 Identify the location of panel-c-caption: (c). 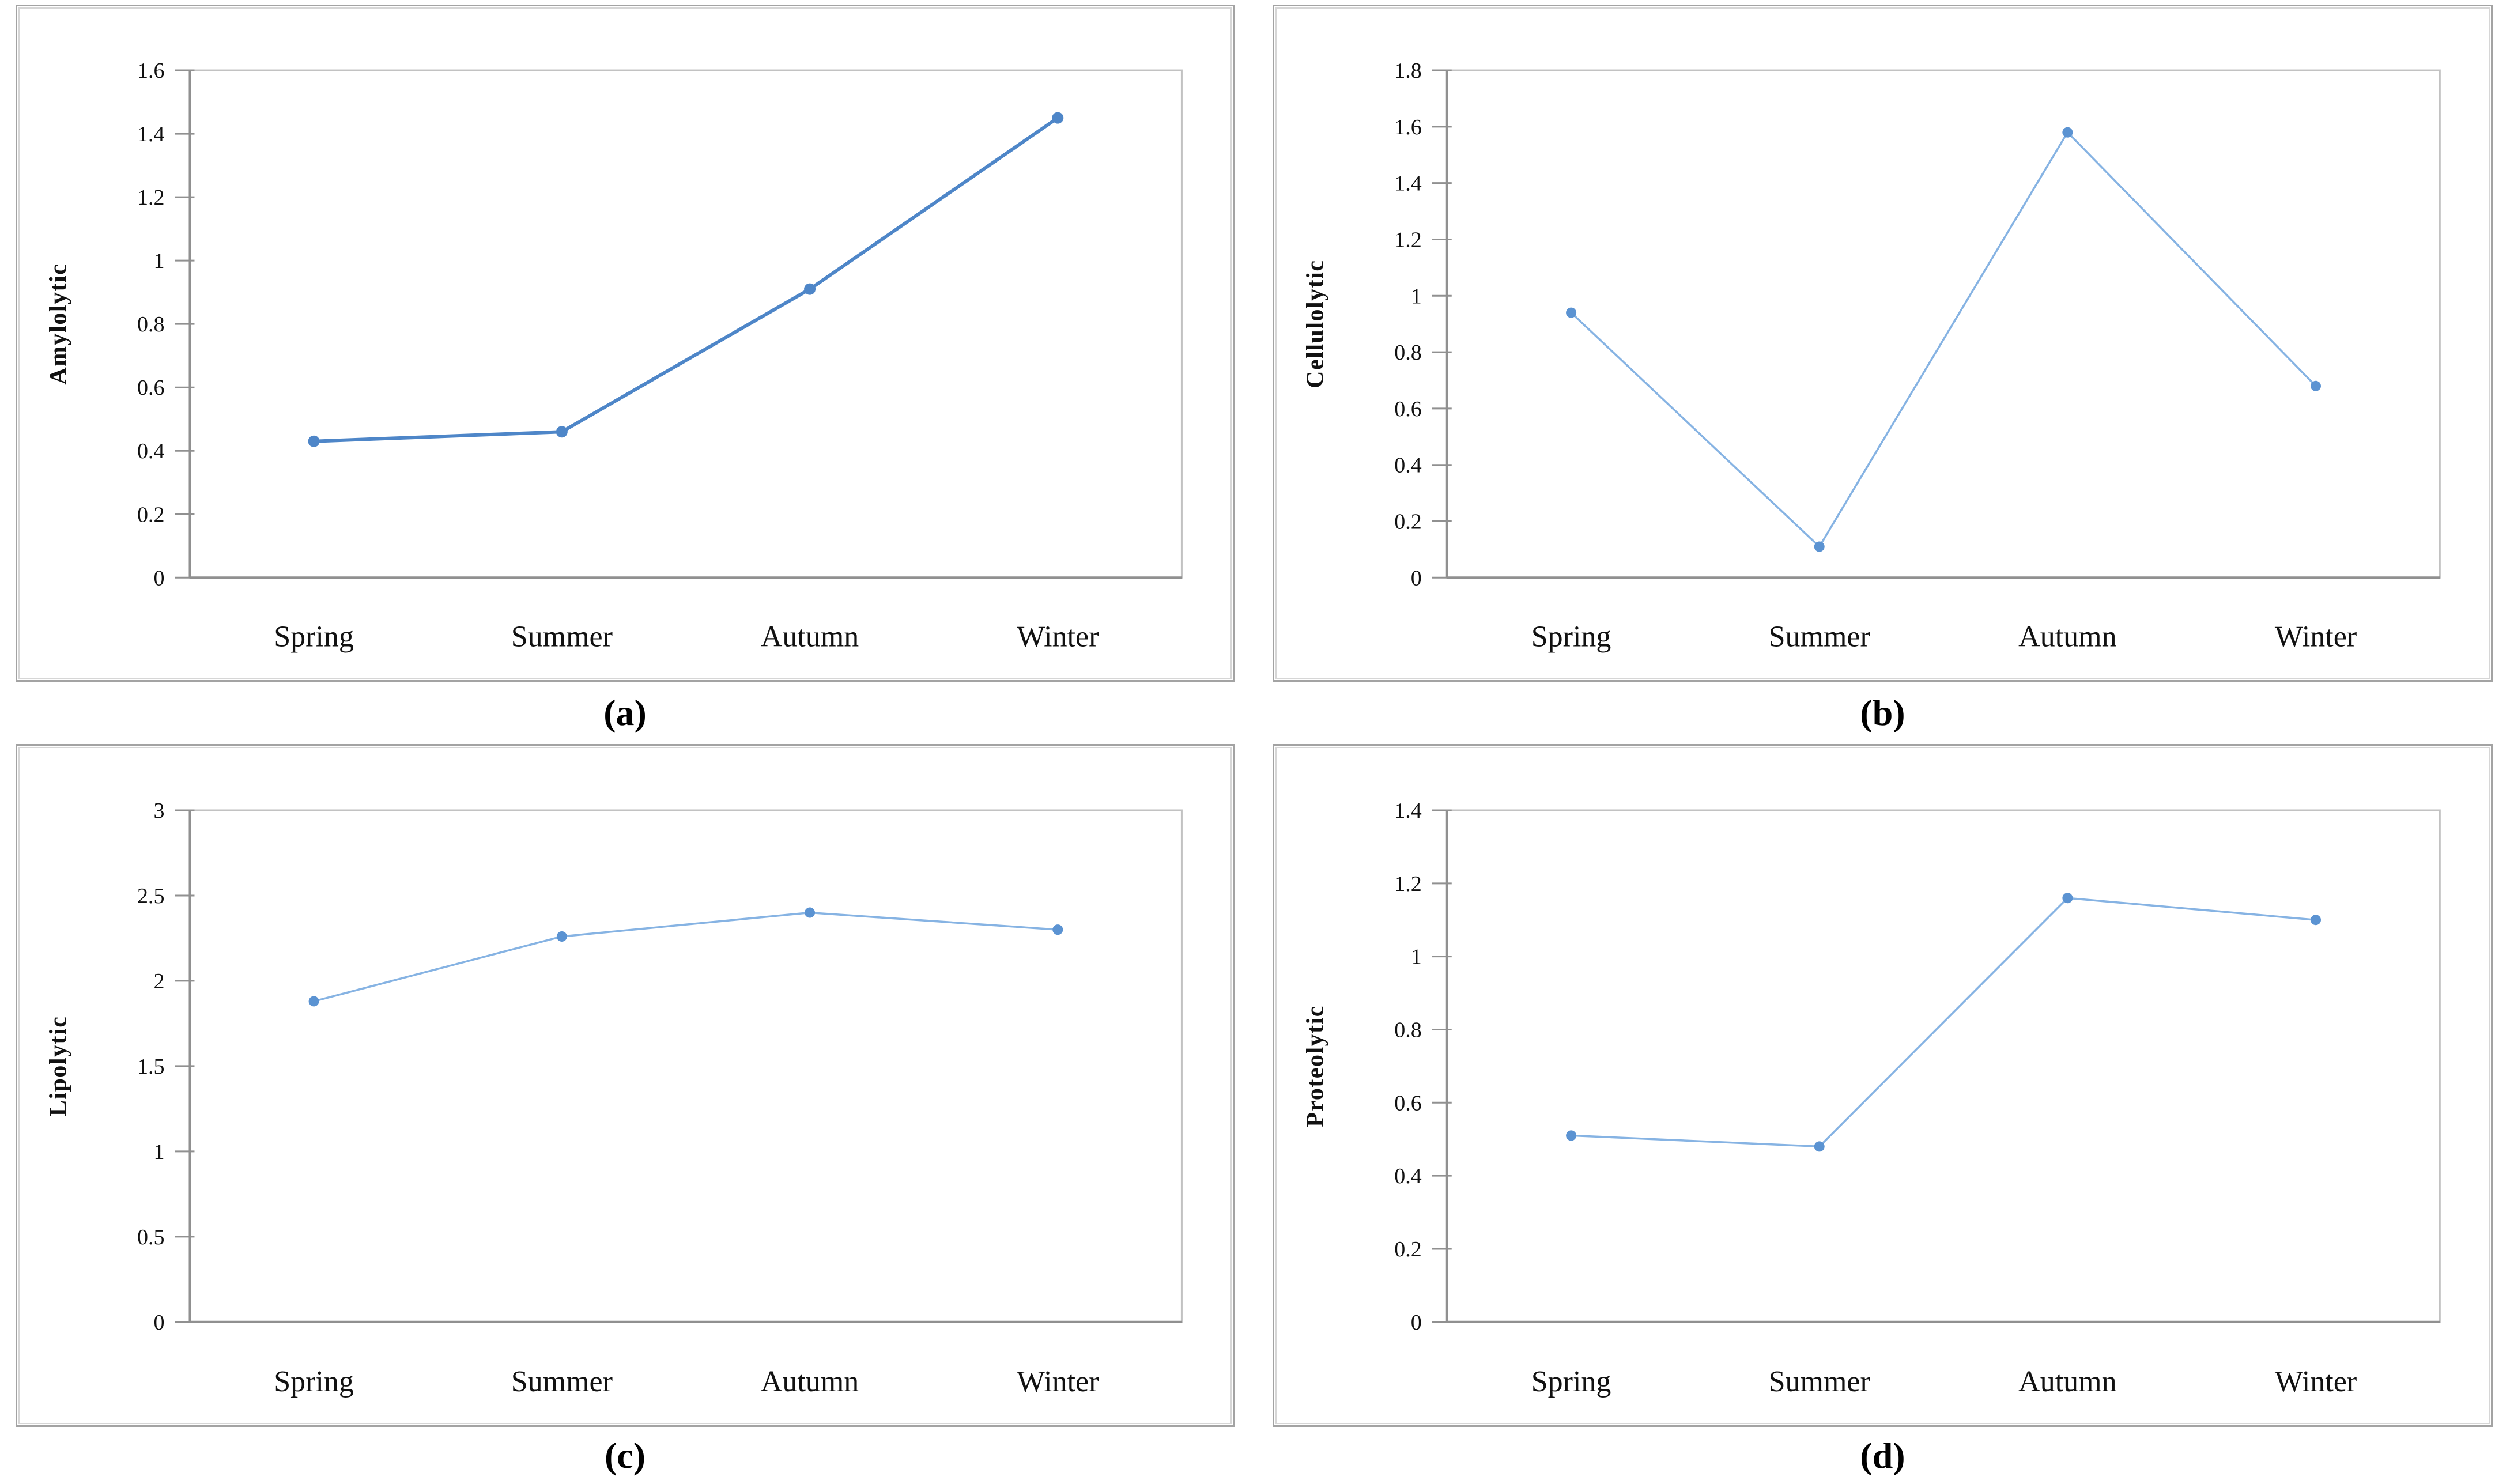
(625, 1455).